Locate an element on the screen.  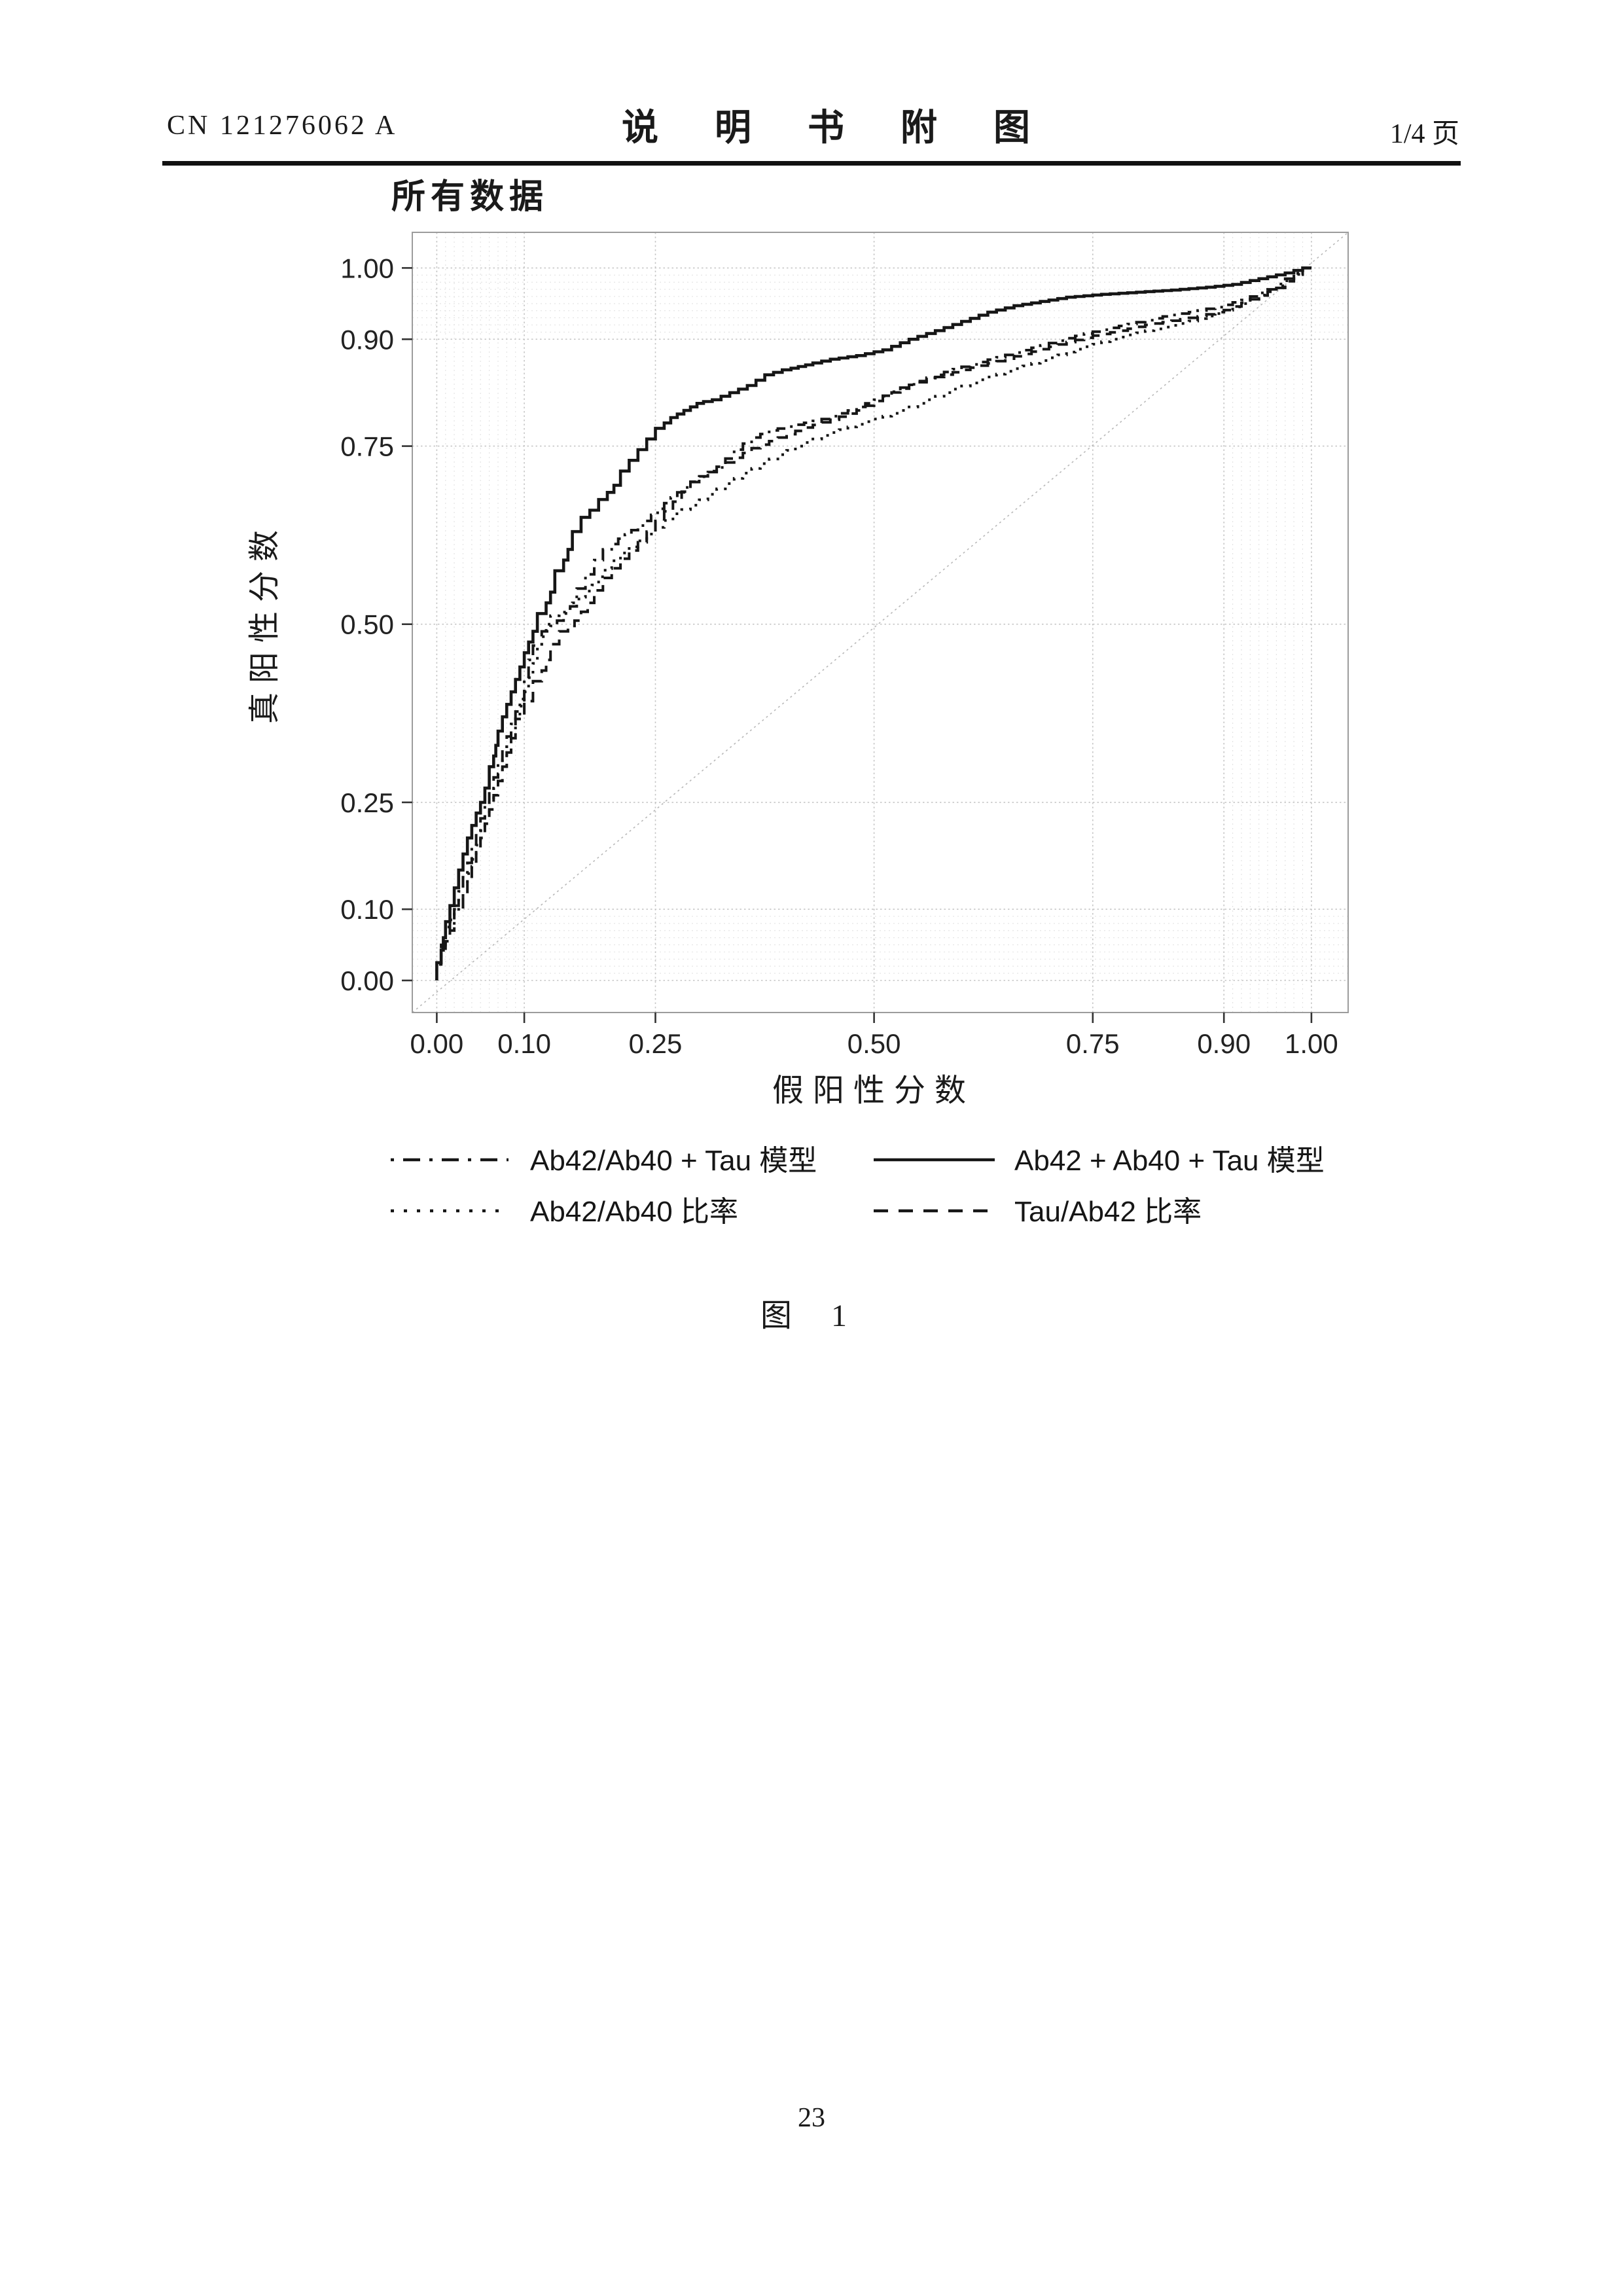
header-rule is located at coordinates (811, 163).